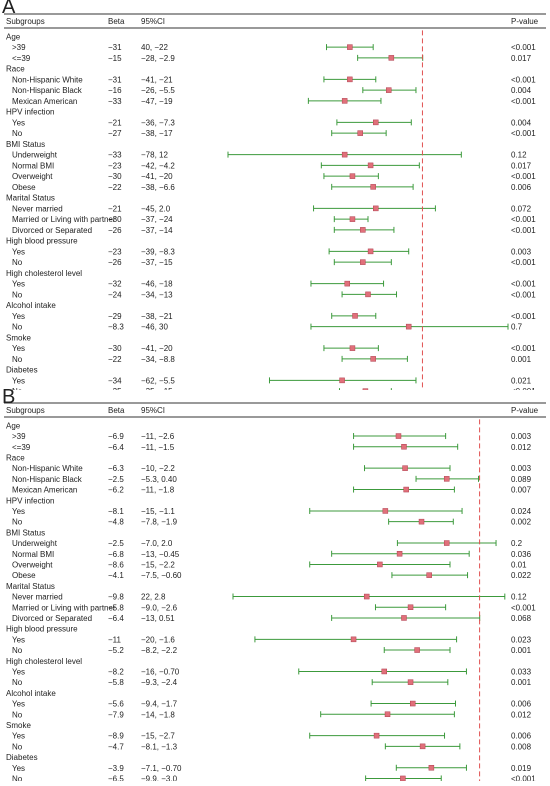 Image resolution: width=550 pixels, height=786 pixels. Describe the element at coordinates (521, 380) in the screenshot. I see `p-value: 0.021` at that location.